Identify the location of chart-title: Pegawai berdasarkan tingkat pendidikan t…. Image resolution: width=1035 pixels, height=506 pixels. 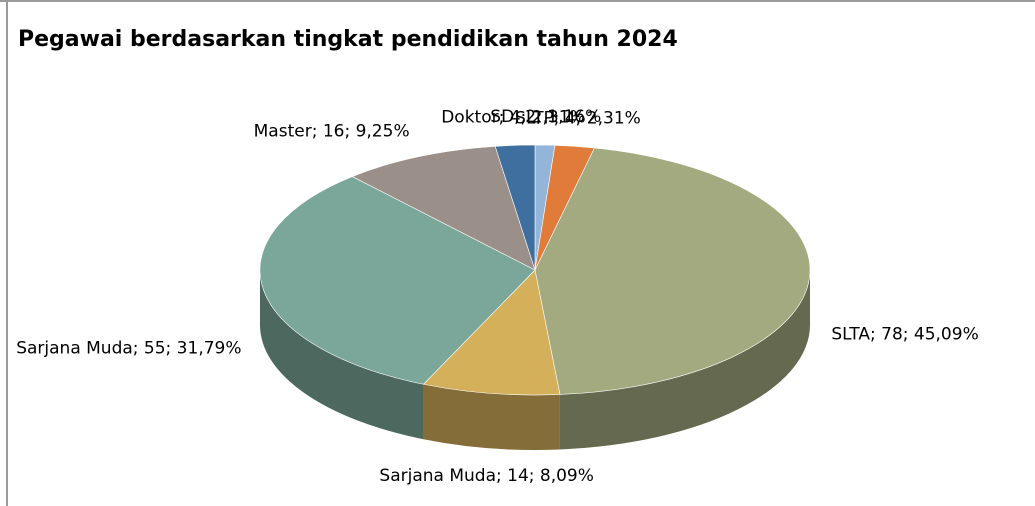
(348, 39).